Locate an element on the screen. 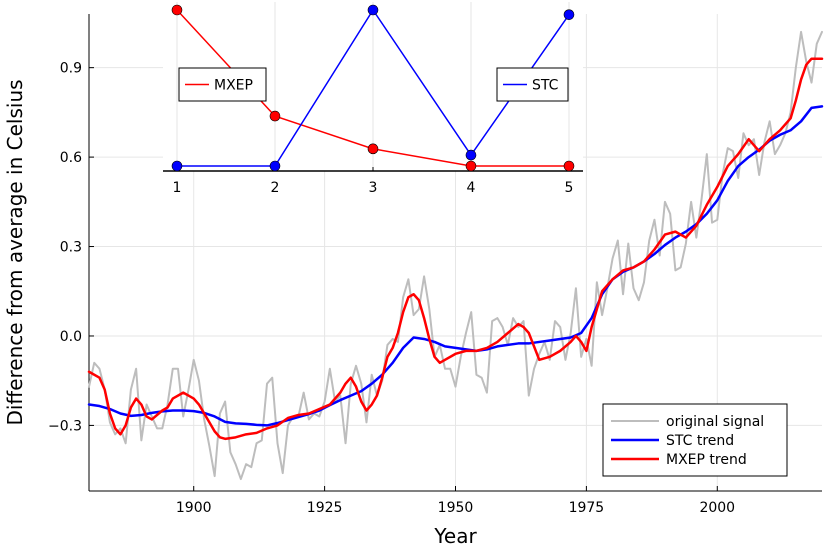 This screenshot has width=830, height=554. y-tick-label: 0.0 is located at coordinates (71, 337).